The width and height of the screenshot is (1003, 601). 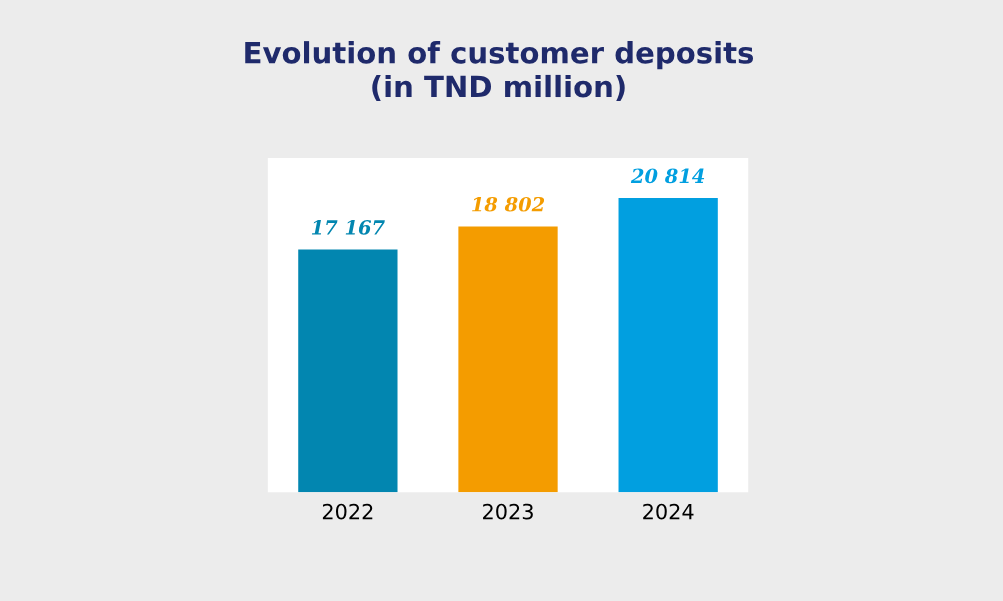 I want to click on x-tick-label: 2023, so click(x=508, y=511).